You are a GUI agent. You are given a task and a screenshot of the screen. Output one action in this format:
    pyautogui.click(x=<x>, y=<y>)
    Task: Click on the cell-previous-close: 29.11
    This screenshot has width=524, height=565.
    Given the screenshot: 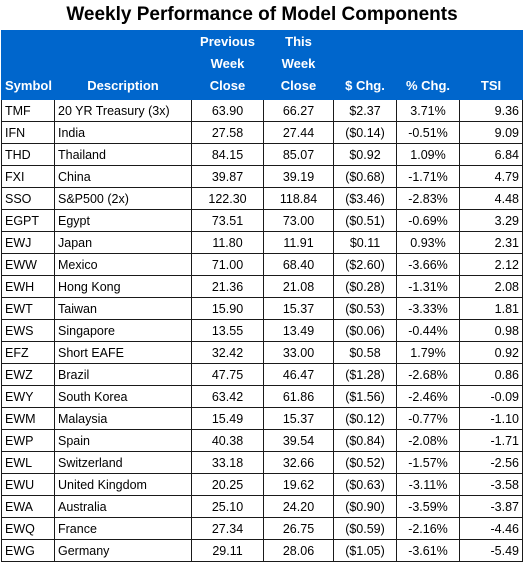 What is the action you would take?
    pyautogui.click(x=227, y=550)
    